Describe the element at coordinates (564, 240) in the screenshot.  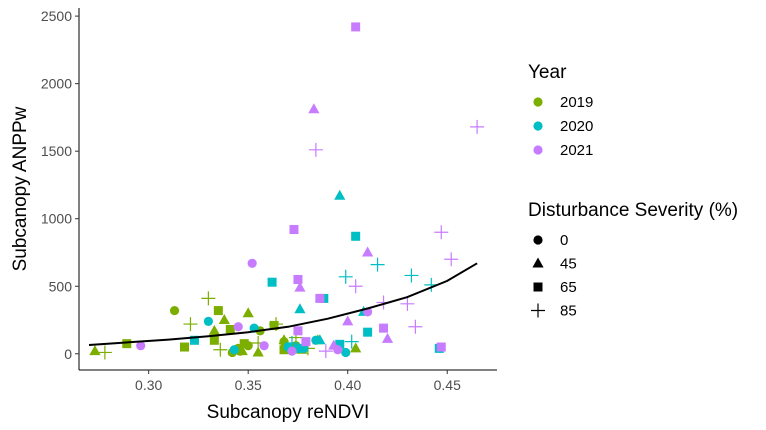
I see `legend-label-severity: 0` at that location.